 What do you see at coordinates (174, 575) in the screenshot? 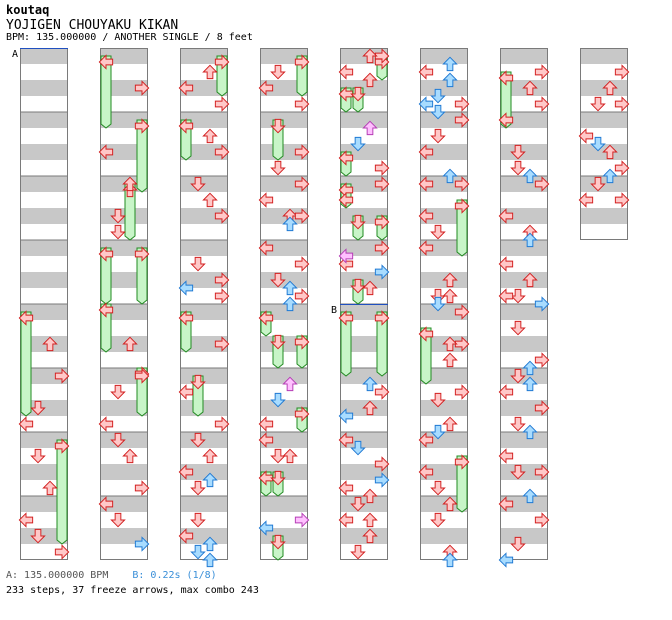
I see `stop-marker-text: B: 0.22s (1/8)` at bounding box center [174, 575].